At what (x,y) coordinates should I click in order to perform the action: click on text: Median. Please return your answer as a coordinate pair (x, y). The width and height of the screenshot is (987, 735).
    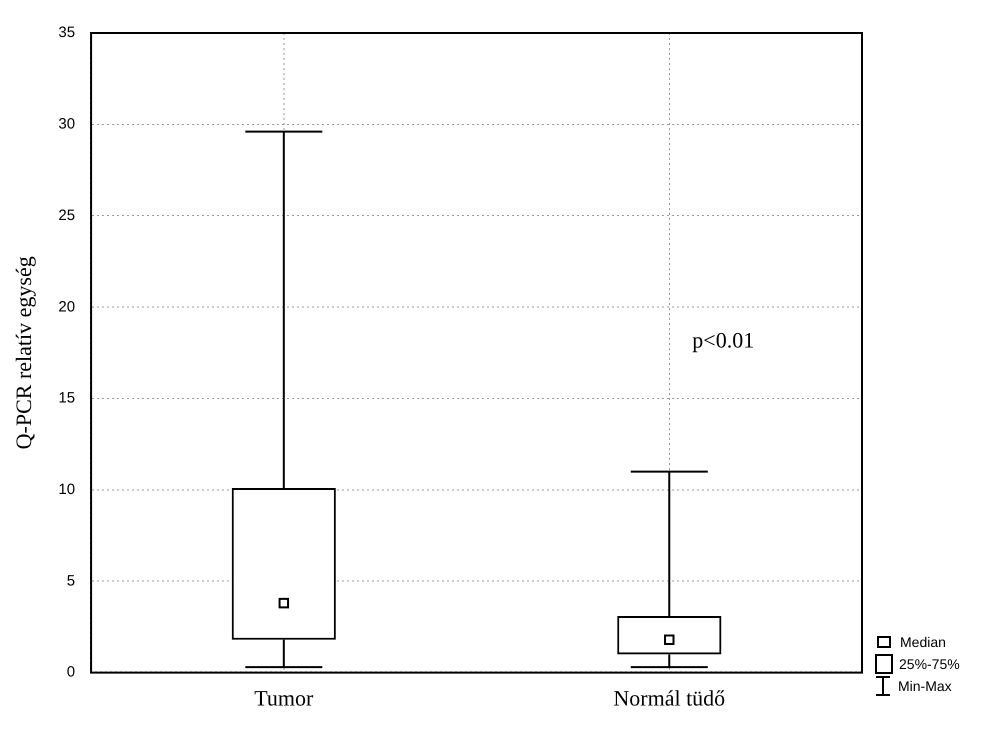
    Looking at the image, I should click on (923, 642).